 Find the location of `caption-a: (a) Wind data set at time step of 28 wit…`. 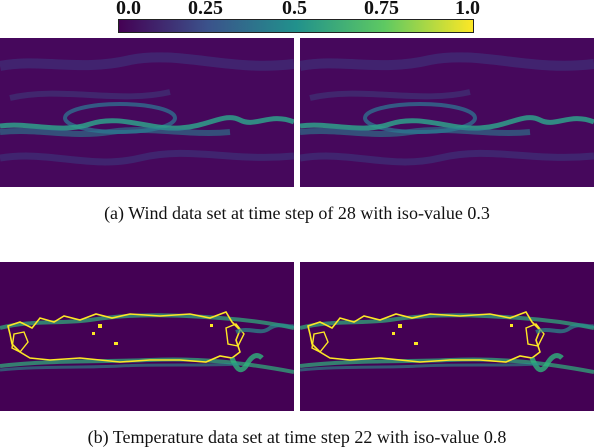

caption-a: (a) Wind data set at time step of 28 wit… is located at coordinates (297, 213).